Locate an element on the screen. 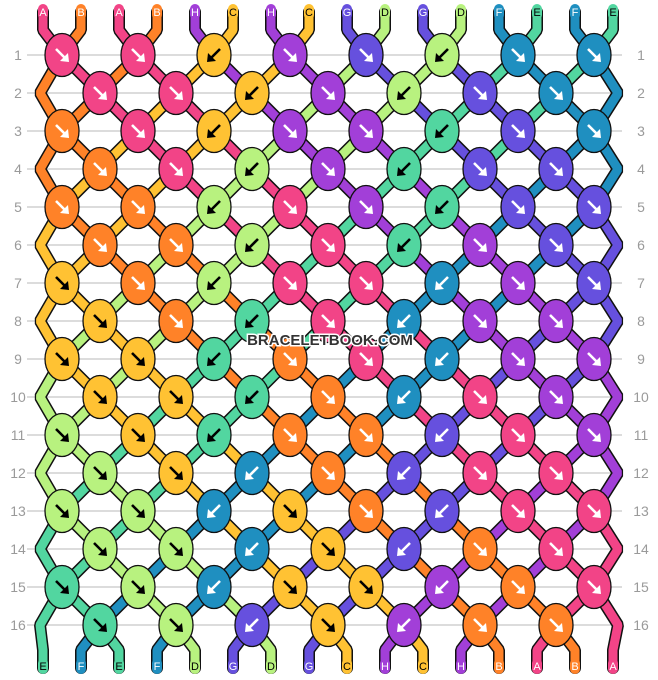 The width and height of the screenshot is (658, 680). string-label: G is located at coordinates (309, 667).